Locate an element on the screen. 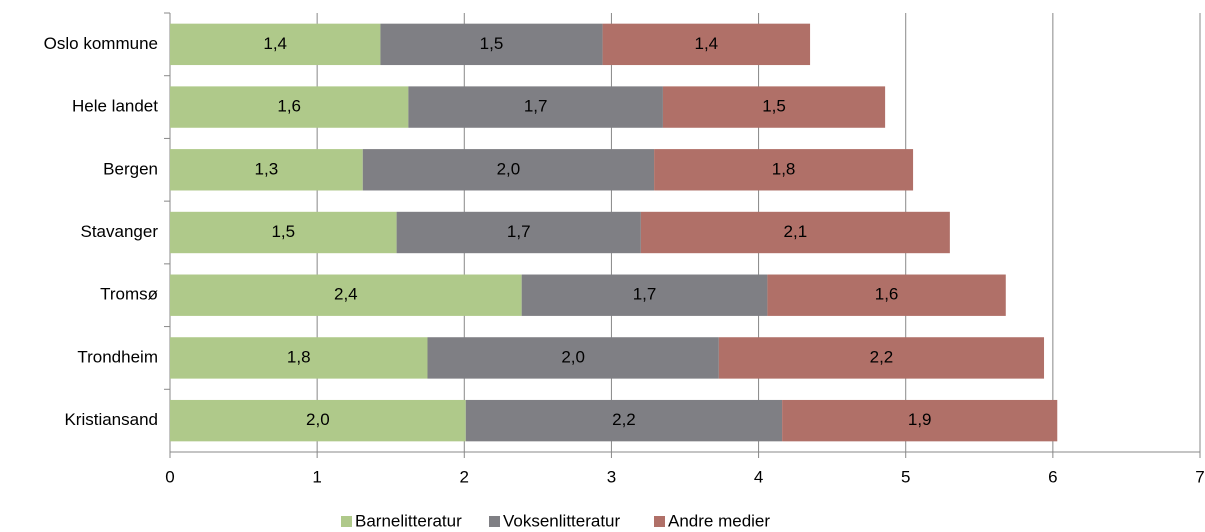 This screenshot has height=532, width=1205. x-tick-label: 3 is located at coordinates (611, 476).